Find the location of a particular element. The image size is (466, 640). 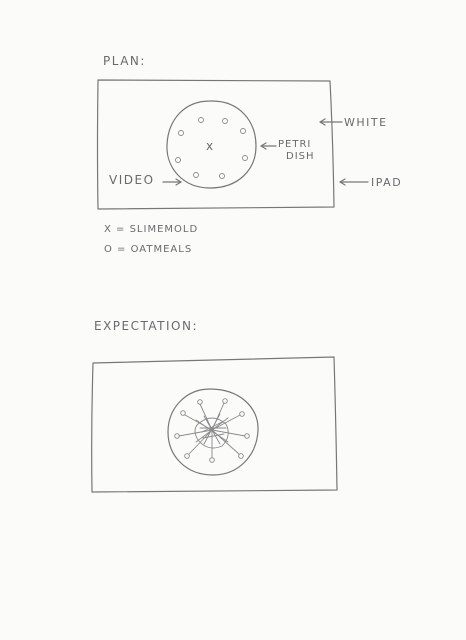

label-dish: DISH is located at coordinates (300, 156).